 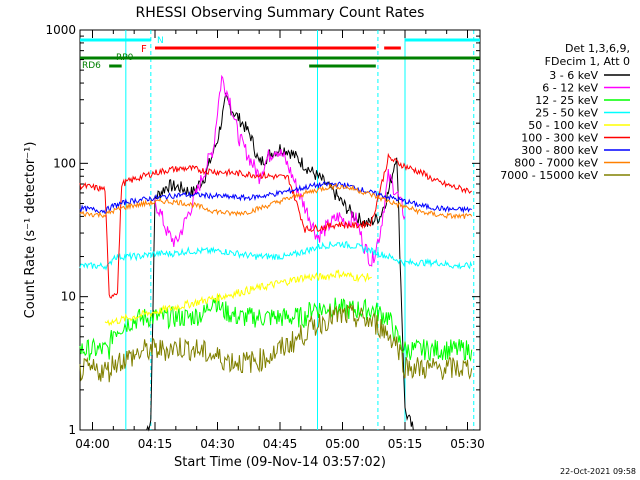 I want to click on legend-label: 100 - 300 keV, so click(x=559, y=138).